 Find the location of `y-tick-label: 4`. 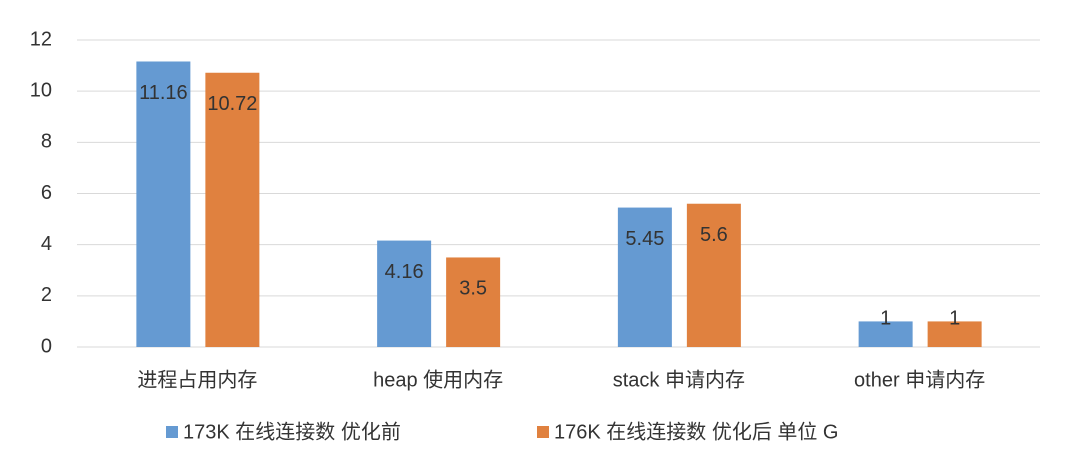

y-tick-label: 4 is located at coordinates (46, 244).